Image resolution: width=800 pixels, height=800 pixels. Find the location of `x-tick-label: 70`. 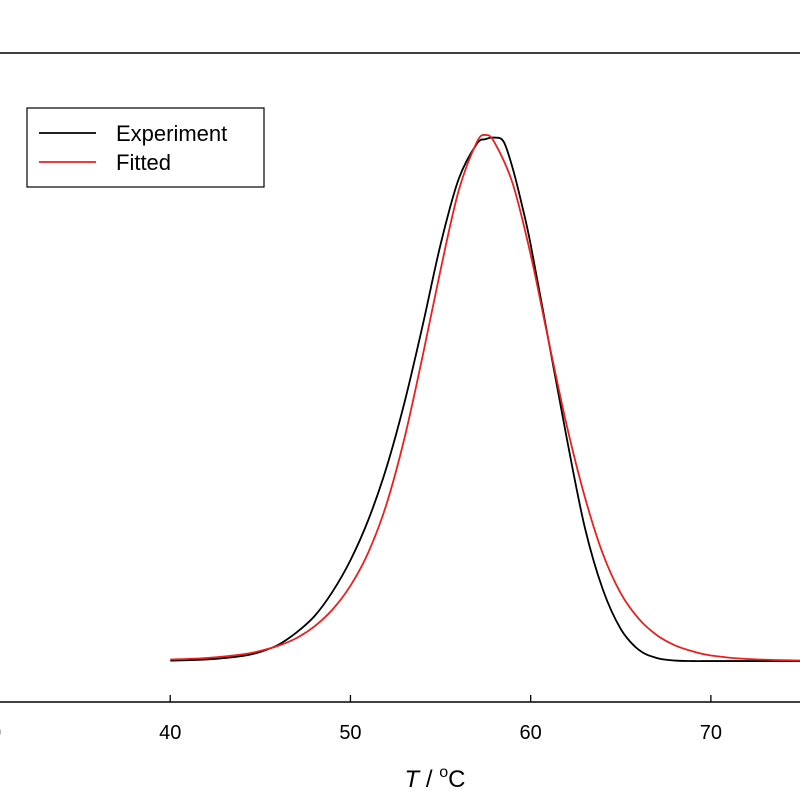

x-tick-label: 70 is located at coordinates (711, 733).